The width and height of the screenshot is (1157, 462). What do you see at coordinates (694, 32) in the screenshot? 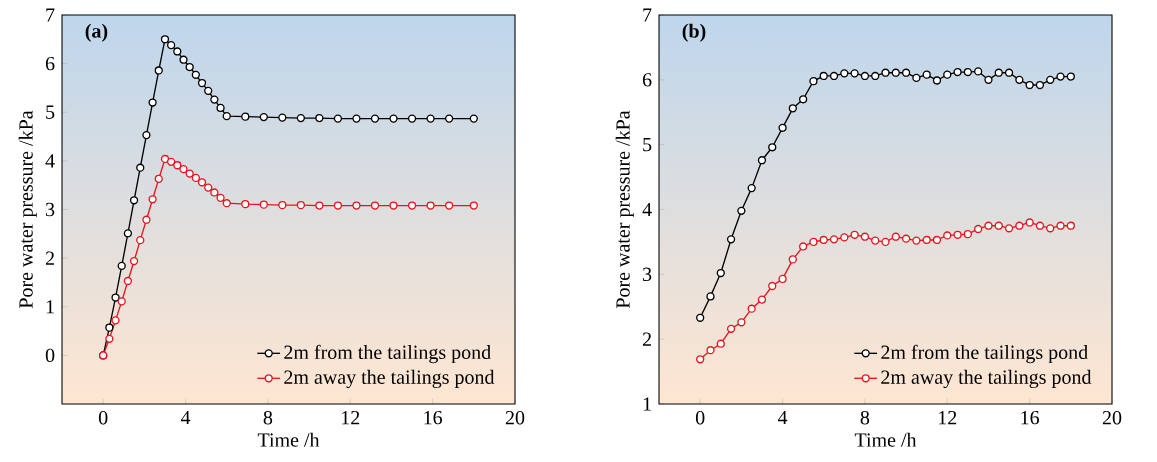
I see `chart-title: (b)` at bounding box center [694, 32].